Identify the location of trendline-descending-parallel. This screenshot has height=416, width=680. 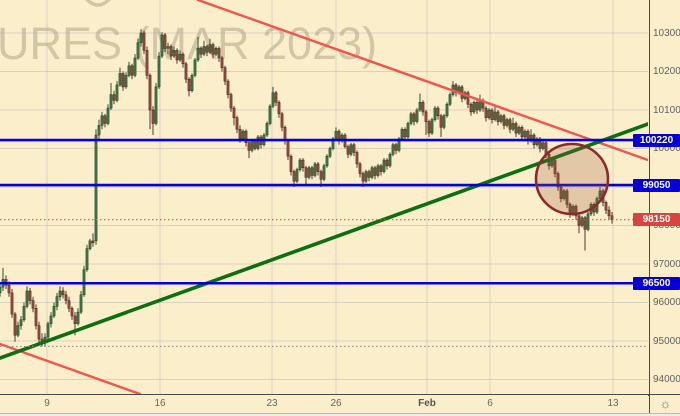
(71, 368).